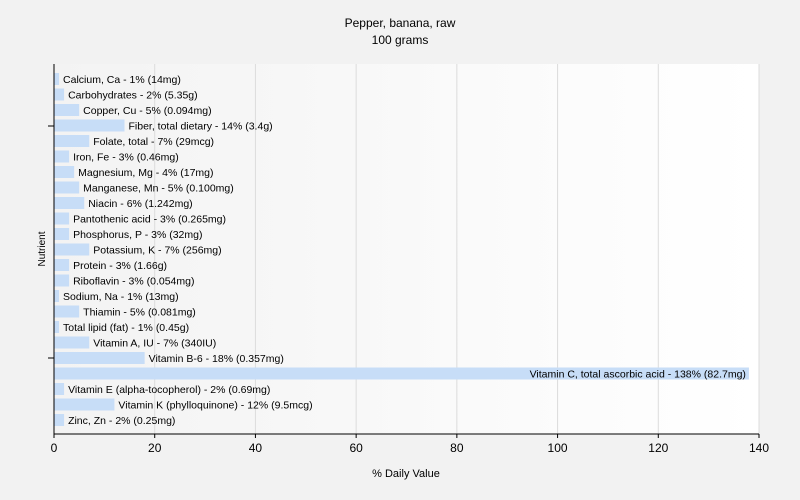  Describe the element at coordinates (216, 359) in the screenshot. I see `bar-label: Vitamin B-6 - 18% (0.357mg)` at that location.